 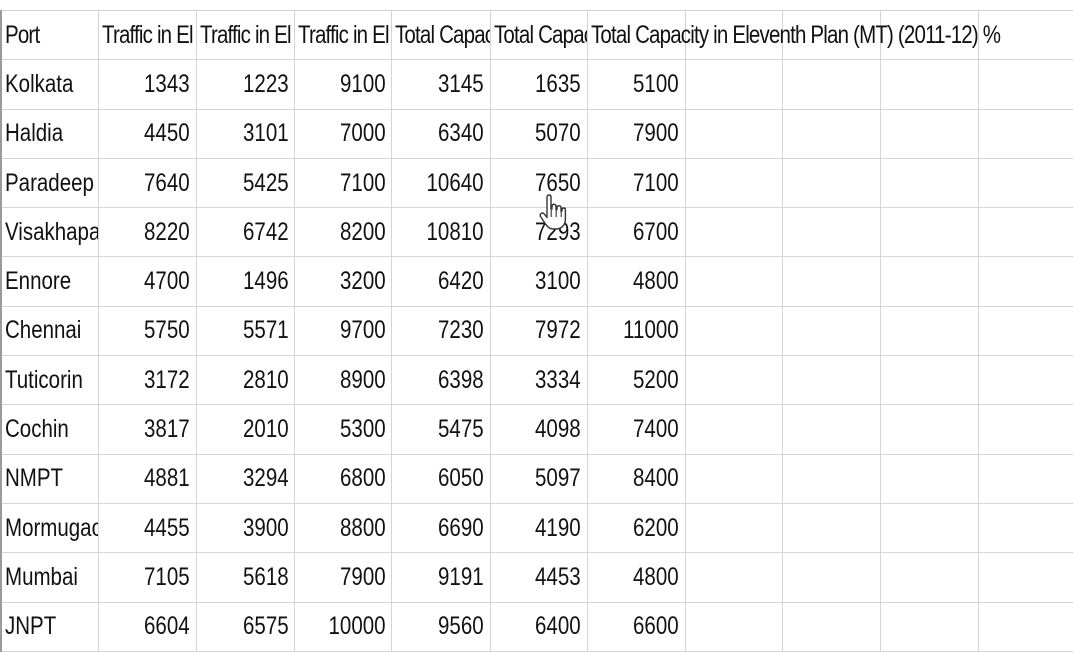 I want to click on value-cell: 4455, so click(x=147, y=528).